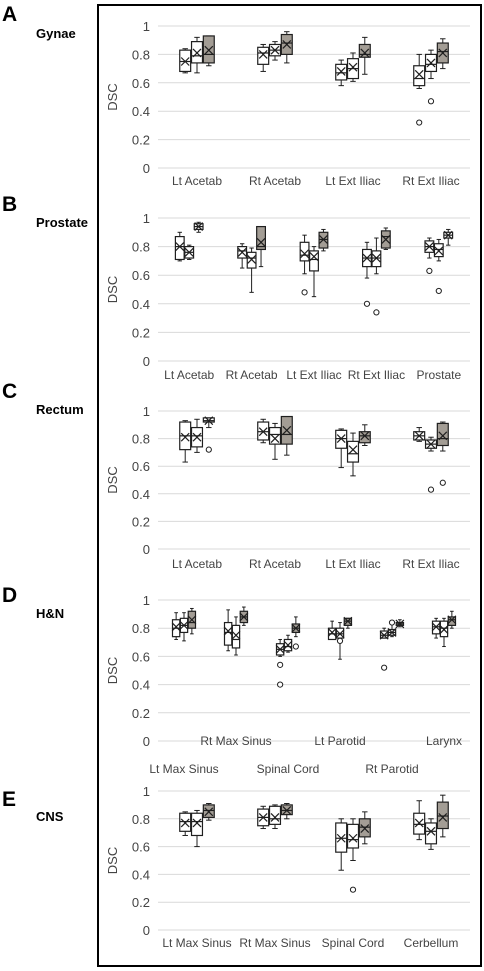 The width and height of the screenshot is (484, 971). Describe the element at coordinates (62, 222) in the screenshot. I see `panel-group-prostate: Prostate` at that location.